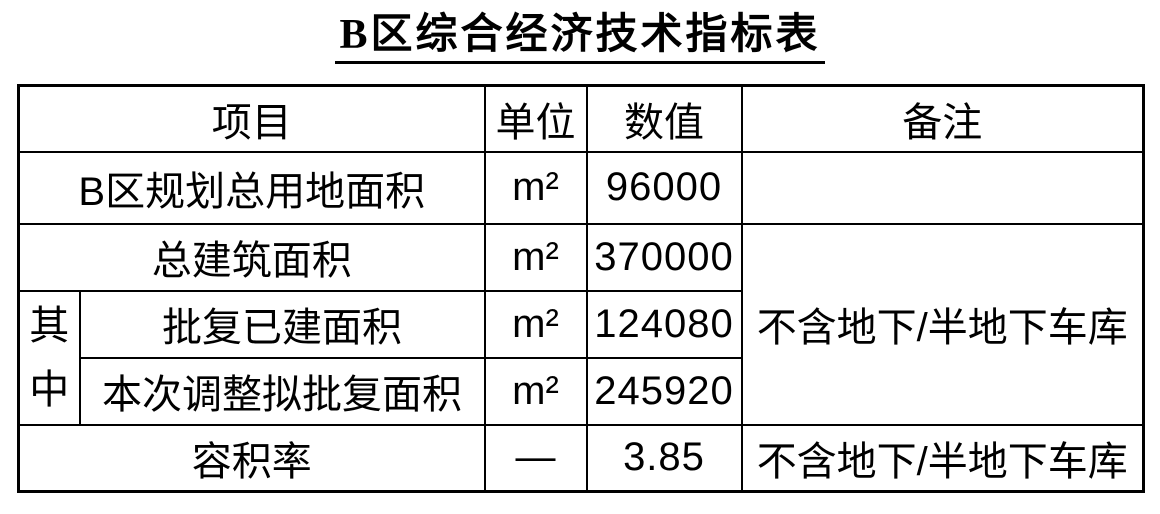 This screenshot has height=514, width=1160. What do you see at coordinates (580, 38) in the screenshot?
I see `page-title: B区综合经济技术指标表` at bounding box center [580, 38].